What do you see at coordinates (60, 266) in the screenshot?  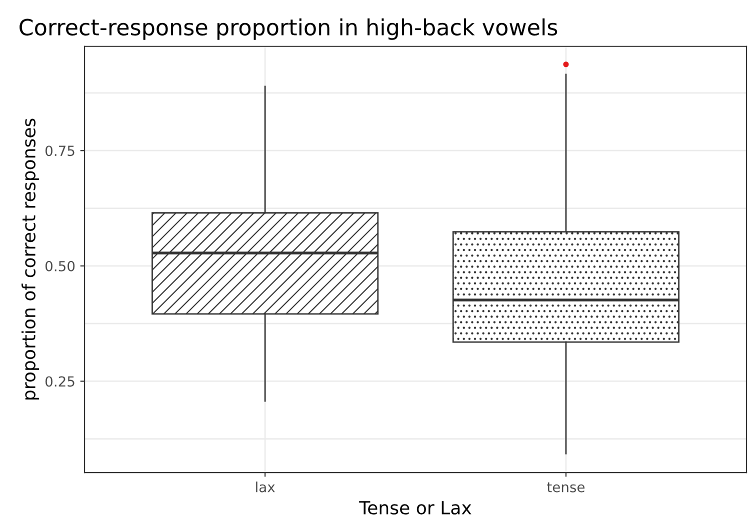 I see `y-tick-label: 0.50` at bounding box center [60, 266].